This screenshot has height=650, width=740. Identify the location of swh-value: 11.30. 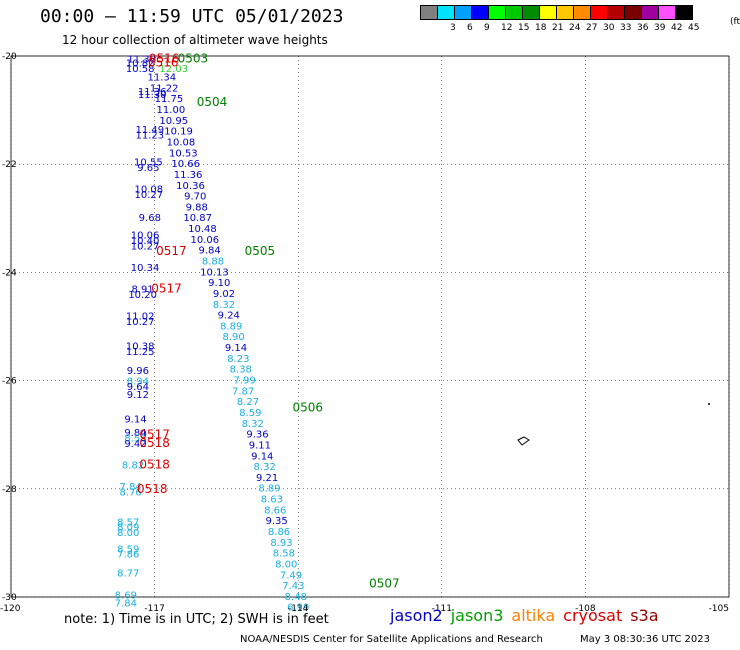
(152, 95).